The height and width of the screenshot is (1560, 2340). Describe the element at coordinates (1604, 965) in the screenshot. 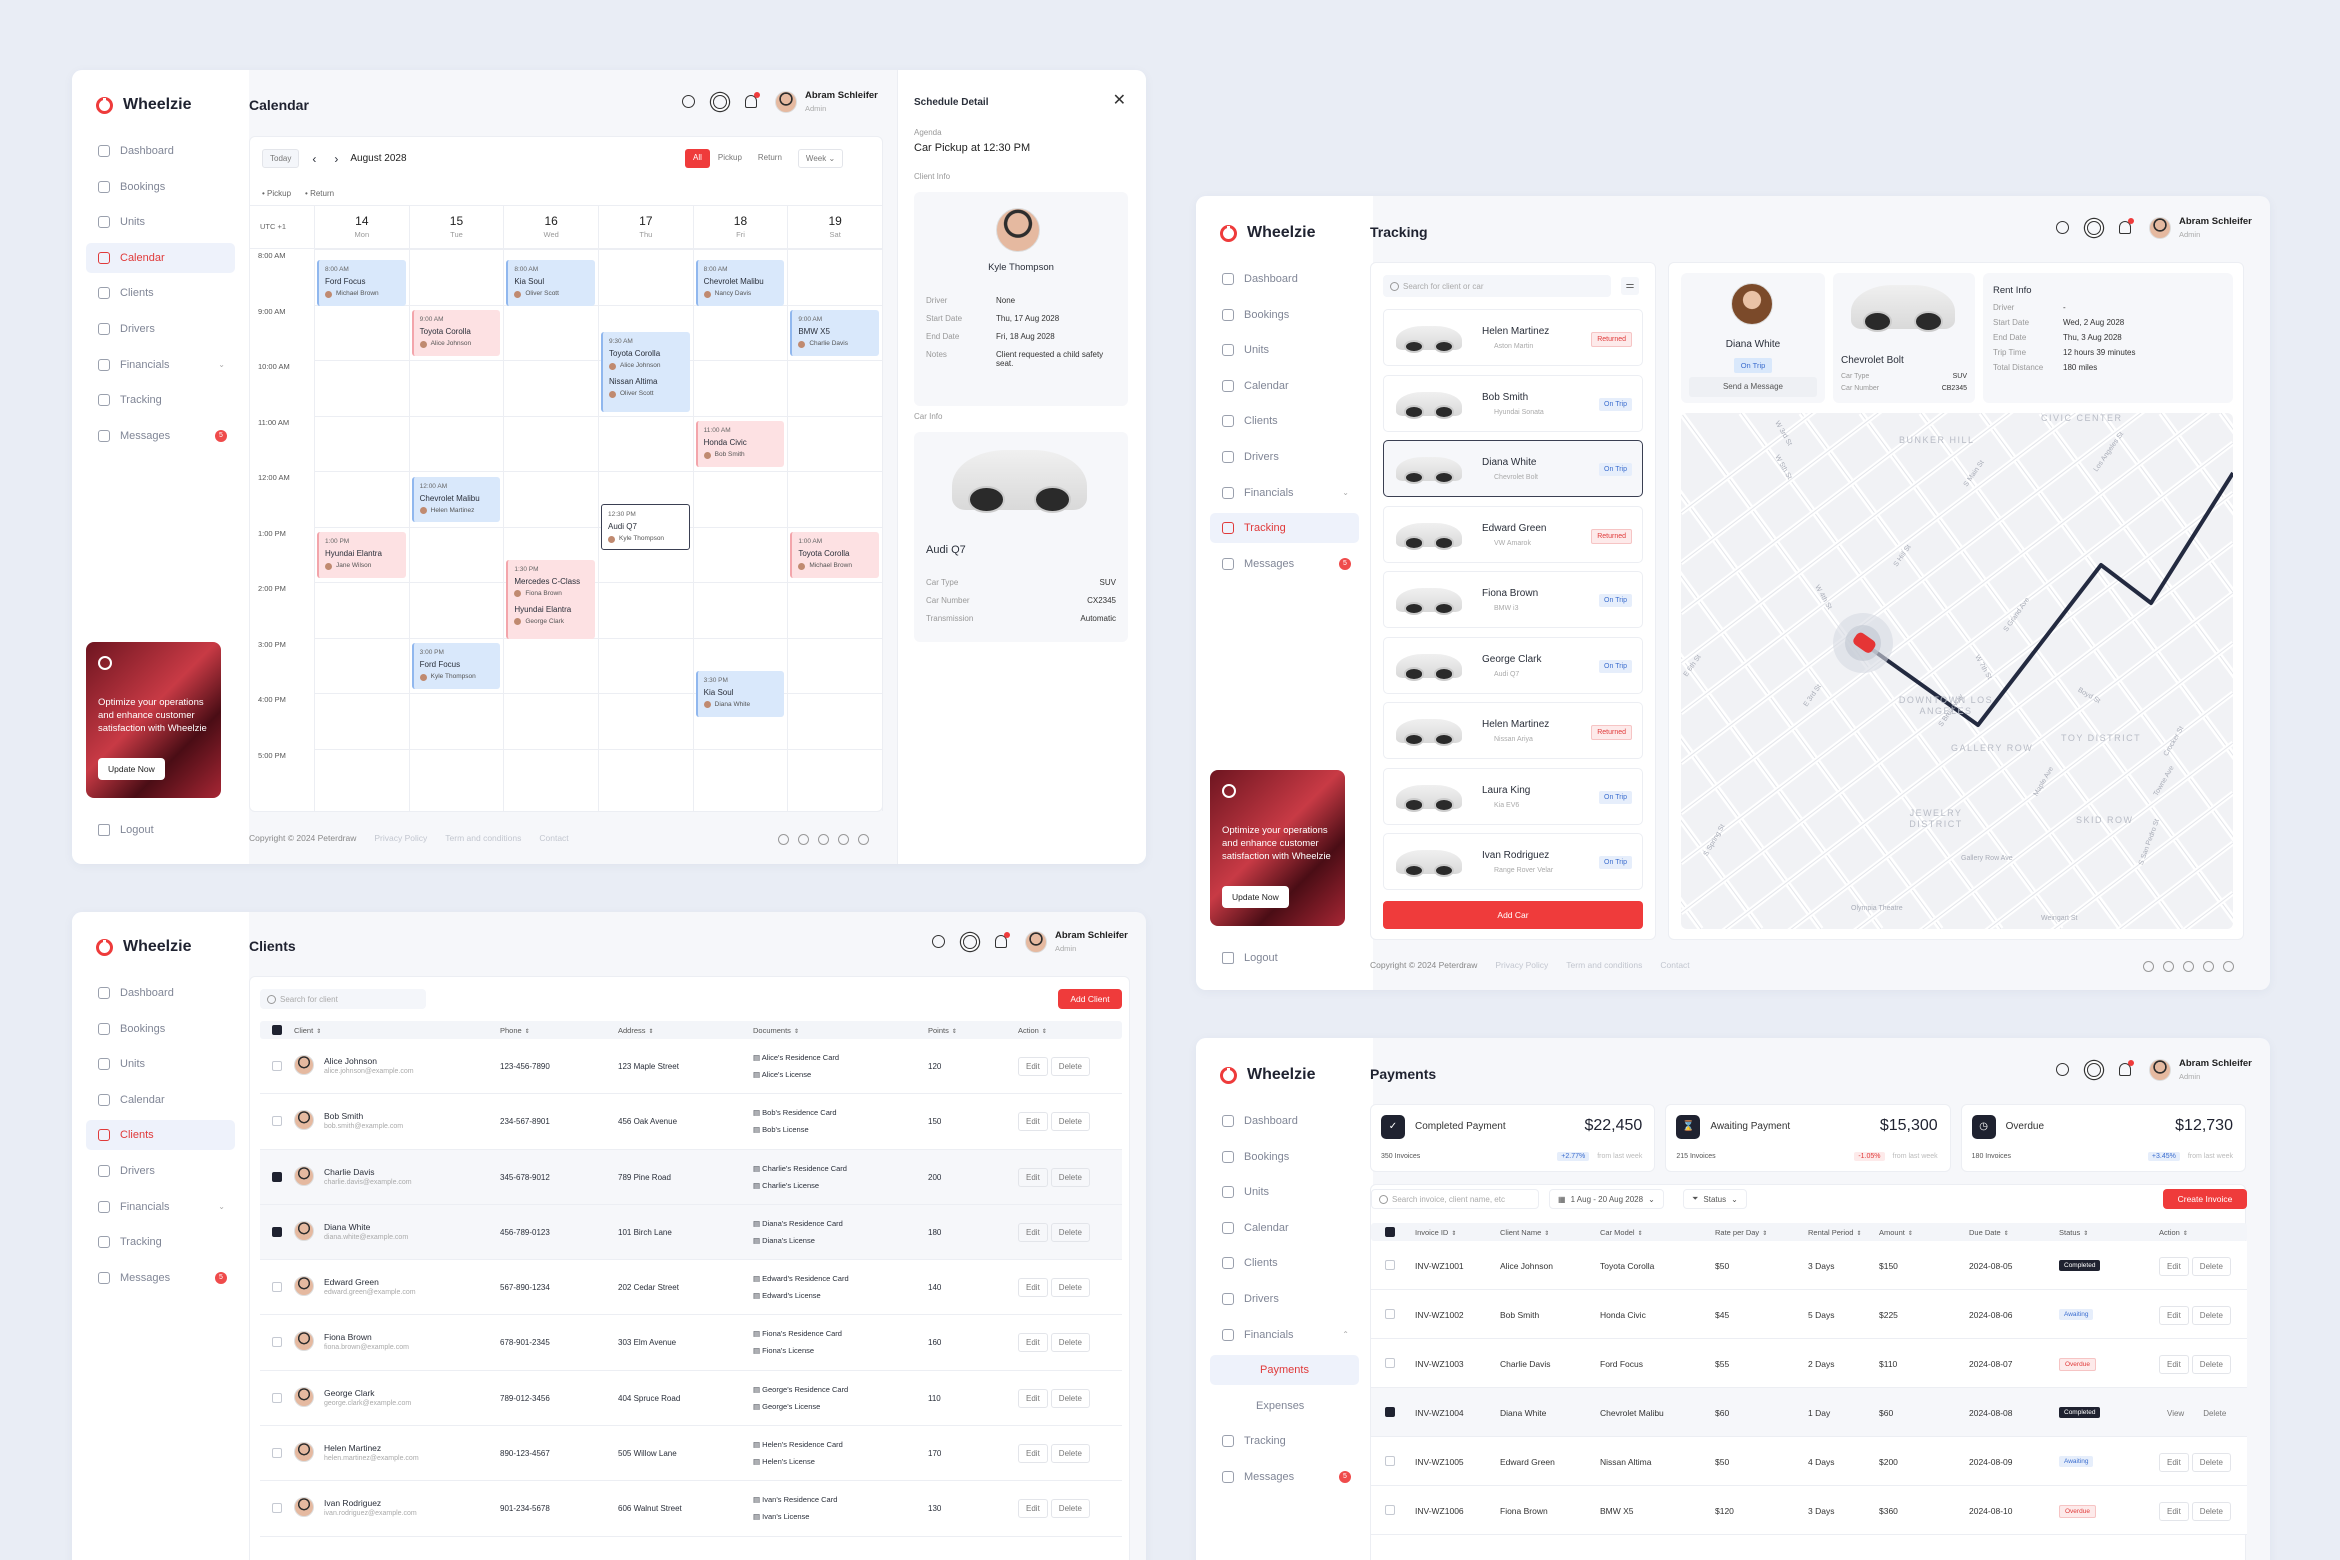

I see `terms-link: Term and conditions` at that location.